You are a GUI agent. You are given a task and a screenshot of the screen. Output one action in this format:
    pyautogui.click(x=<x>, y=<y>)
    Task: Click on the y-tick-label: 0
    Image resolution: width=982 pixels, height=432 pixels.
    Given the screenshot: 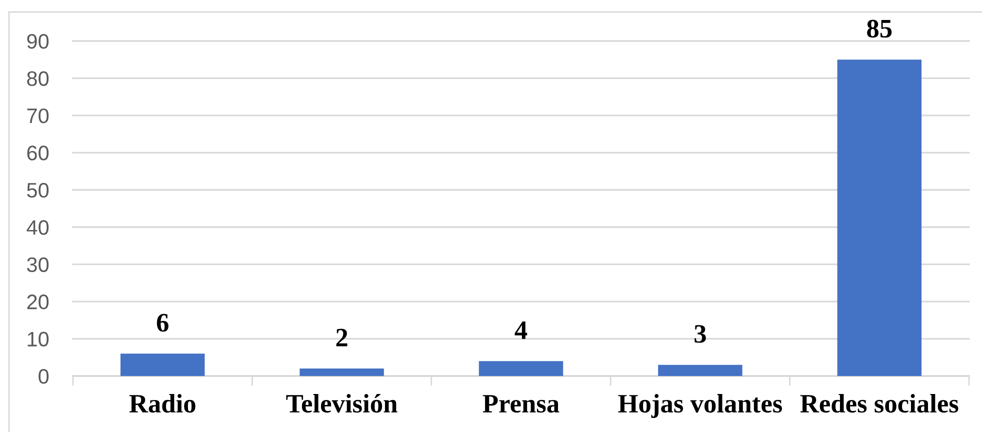 What is the action you would take?
    pyautogui.click(x=43, y=376)
    